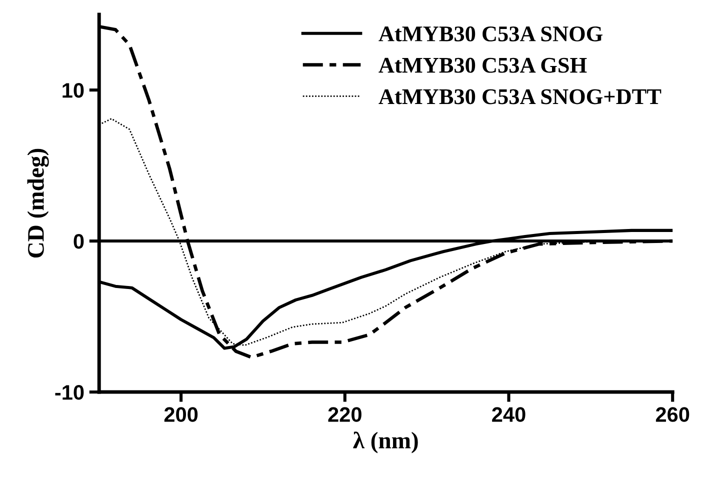 This screenshot has height=484, width=708. Describe the element at coordinates (345, 414) in the screenshot. I see `x-tick-label: 220` at that location.